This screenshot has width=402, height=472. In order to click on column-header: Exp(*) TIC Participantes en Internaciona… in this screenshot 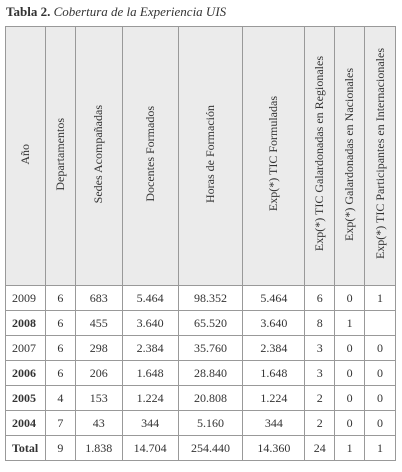, I will do `click(380, 156)`.